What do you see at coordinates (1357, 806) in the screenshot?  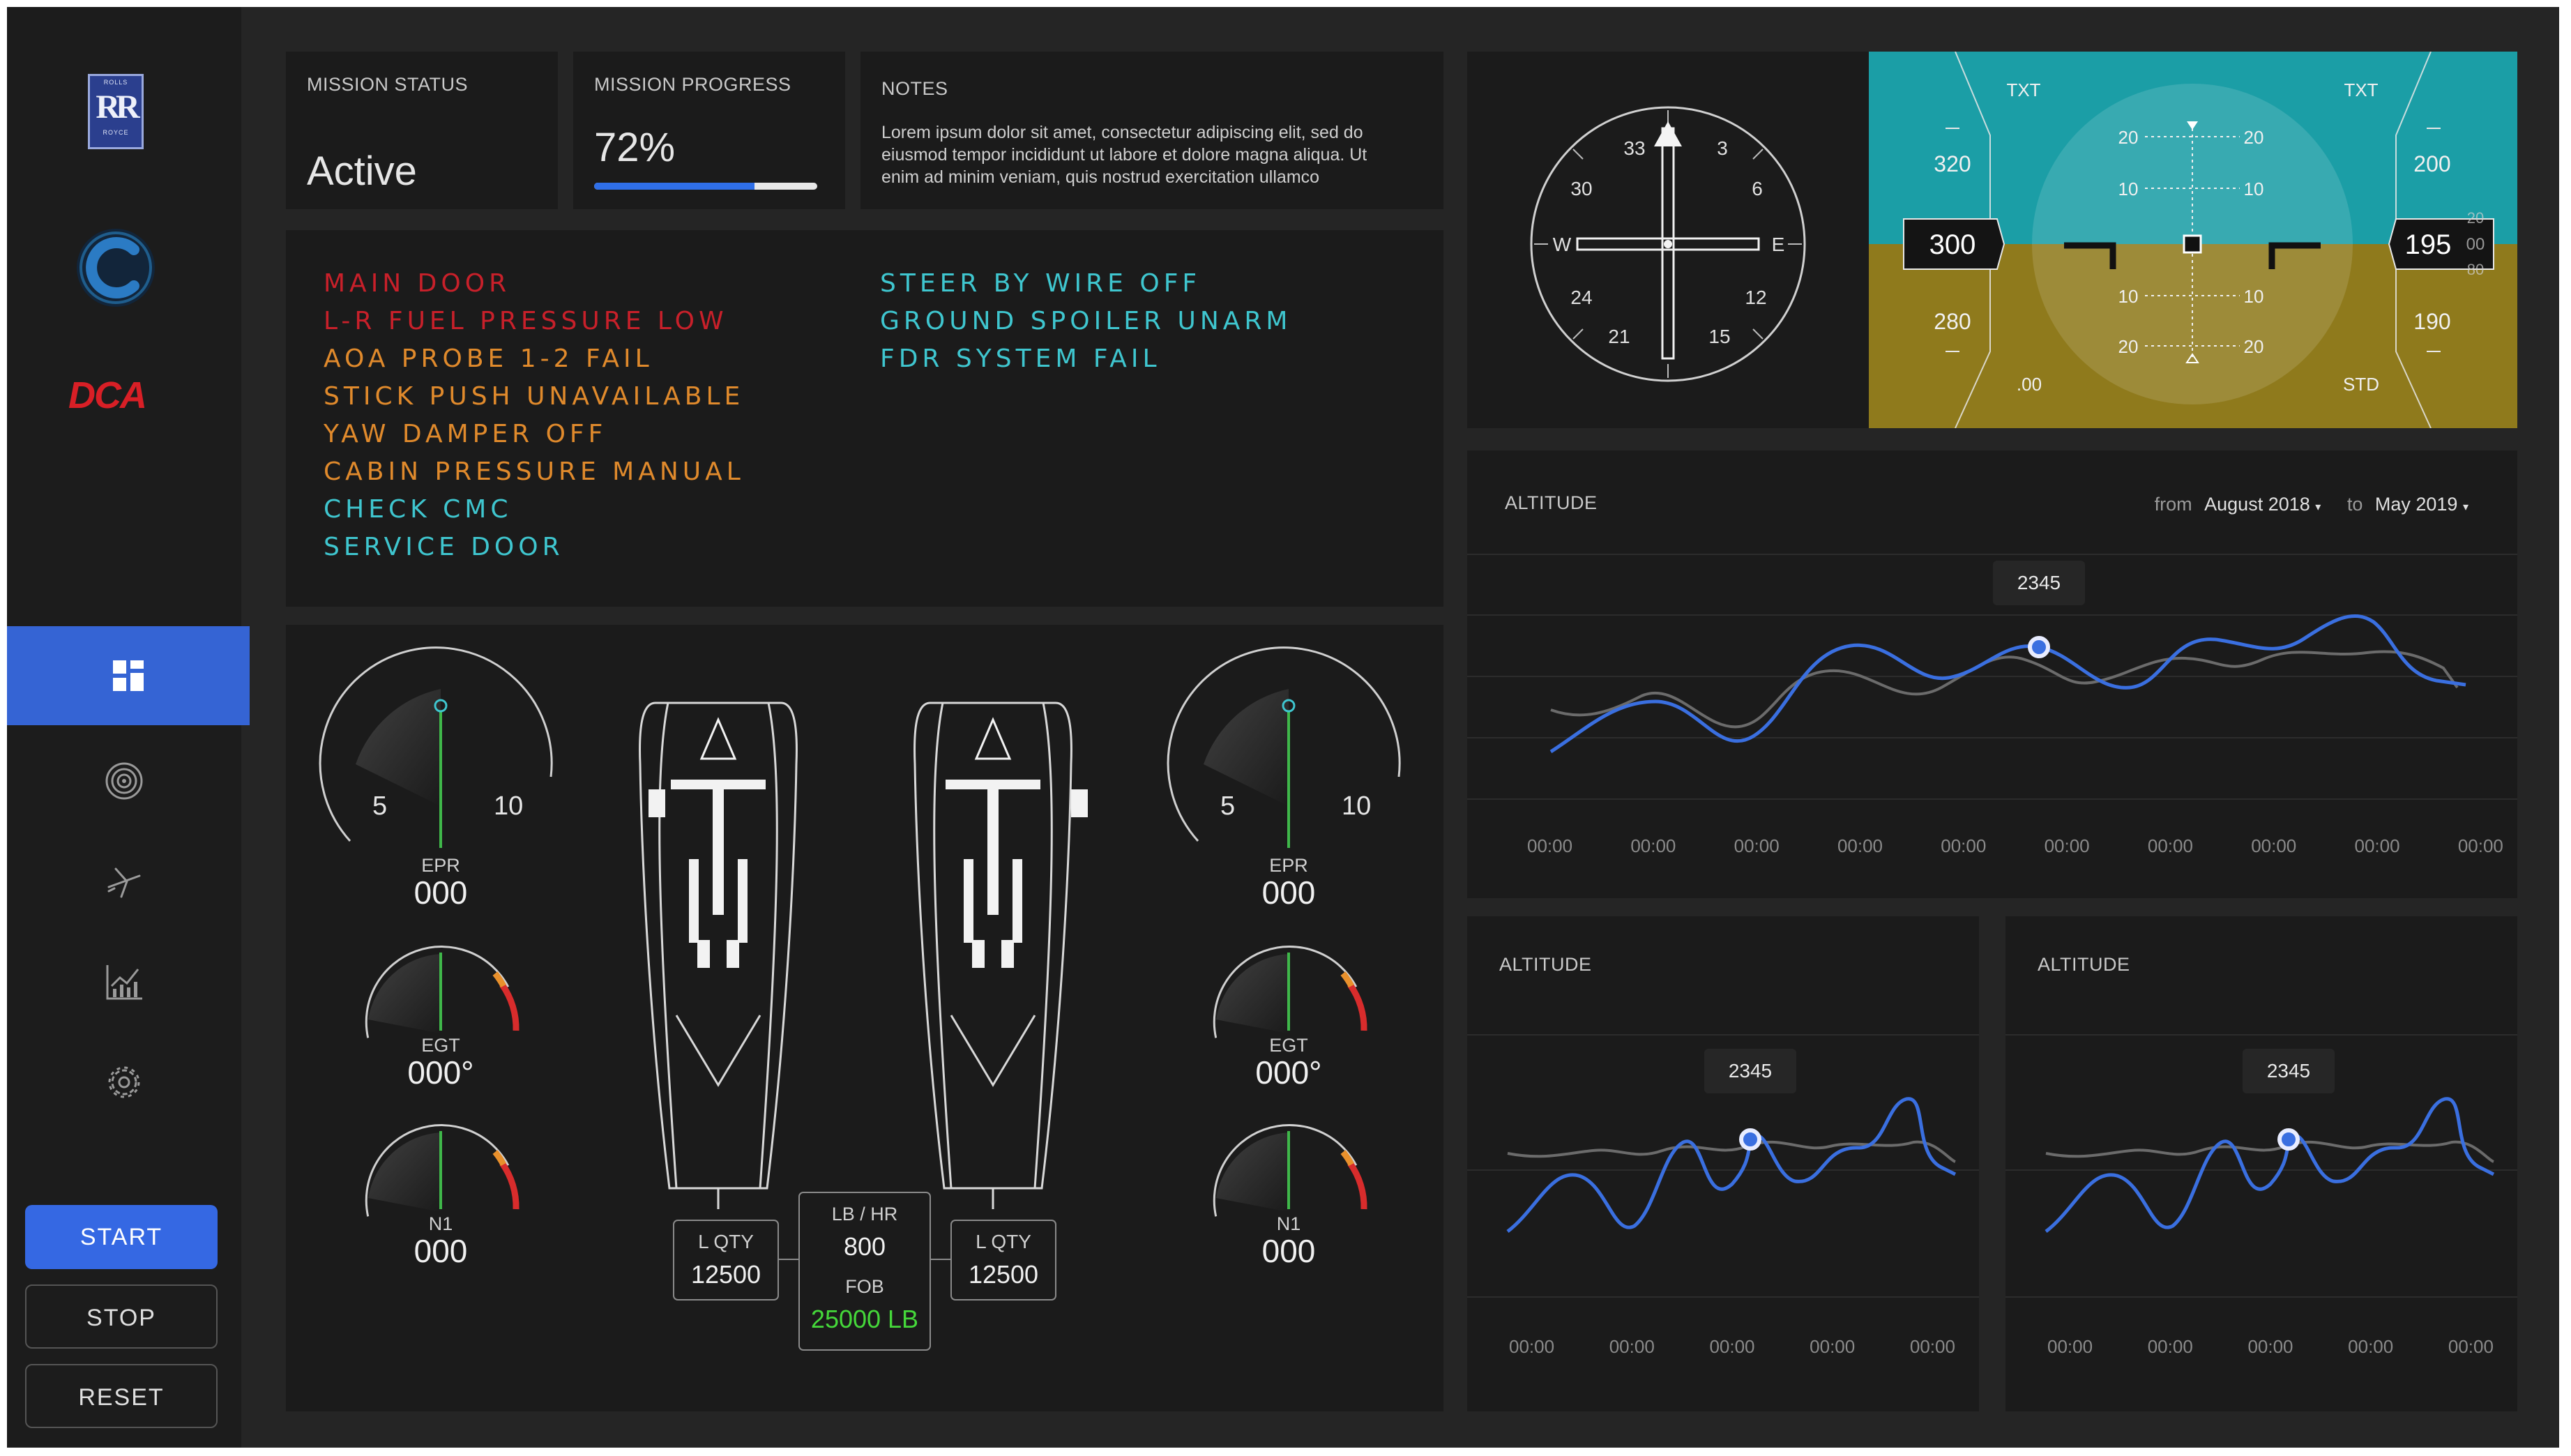 I see `right-epr-max: 10` at bounding box center [1357, 806].